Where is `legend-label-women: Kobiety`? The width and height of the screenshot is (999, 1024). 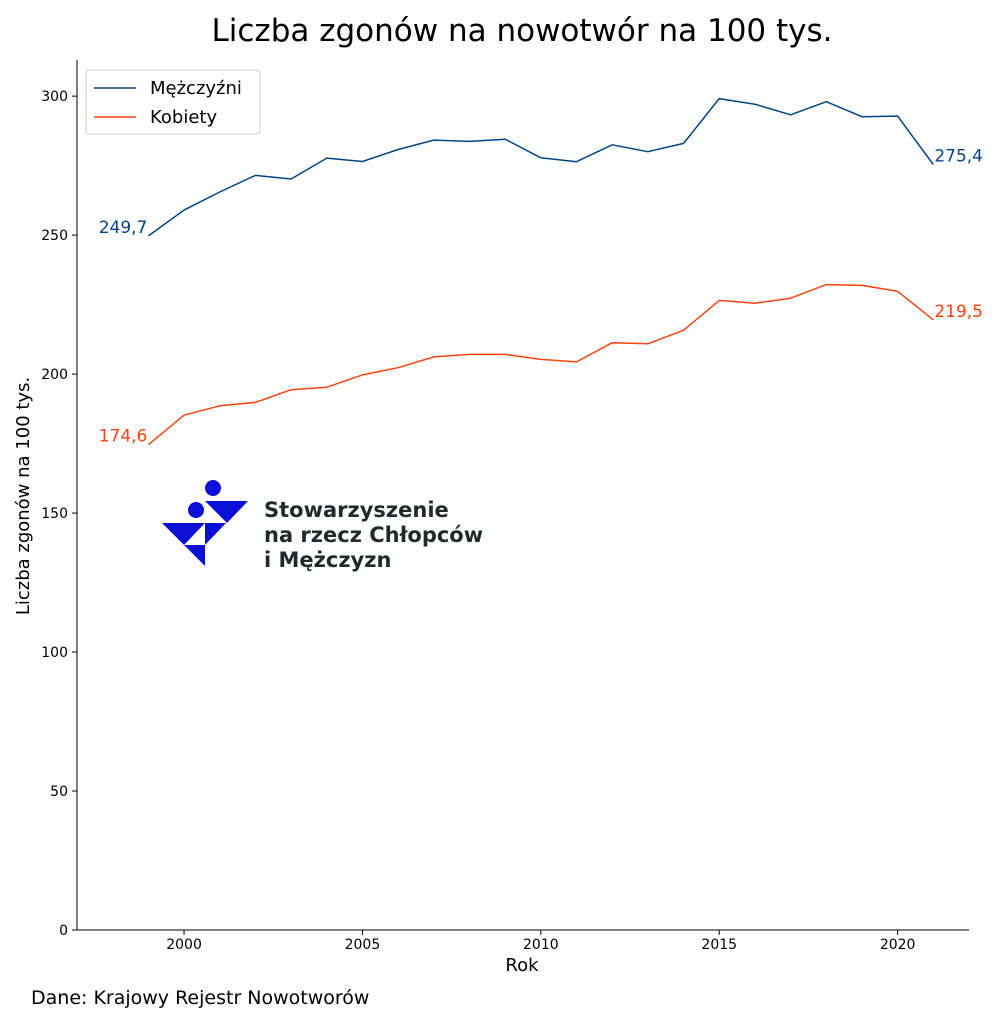 legend-label-women: Kobiety is located at coordinates (183, 117).